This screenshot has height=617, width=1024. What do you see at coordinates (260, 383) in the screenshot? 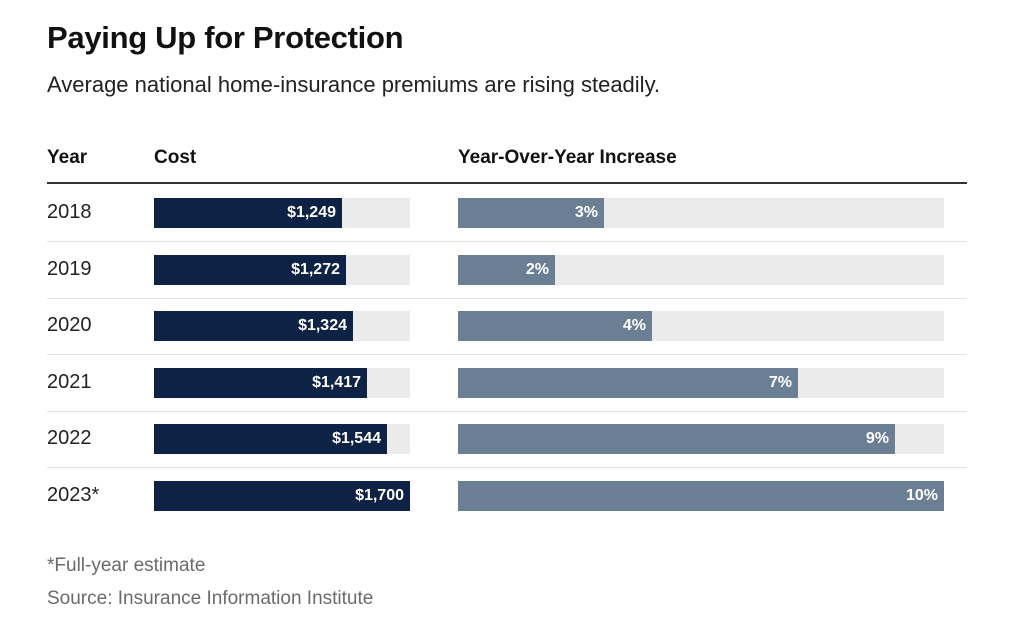
I see `cost-bar: $1,417` at bounding box center [260, 383].